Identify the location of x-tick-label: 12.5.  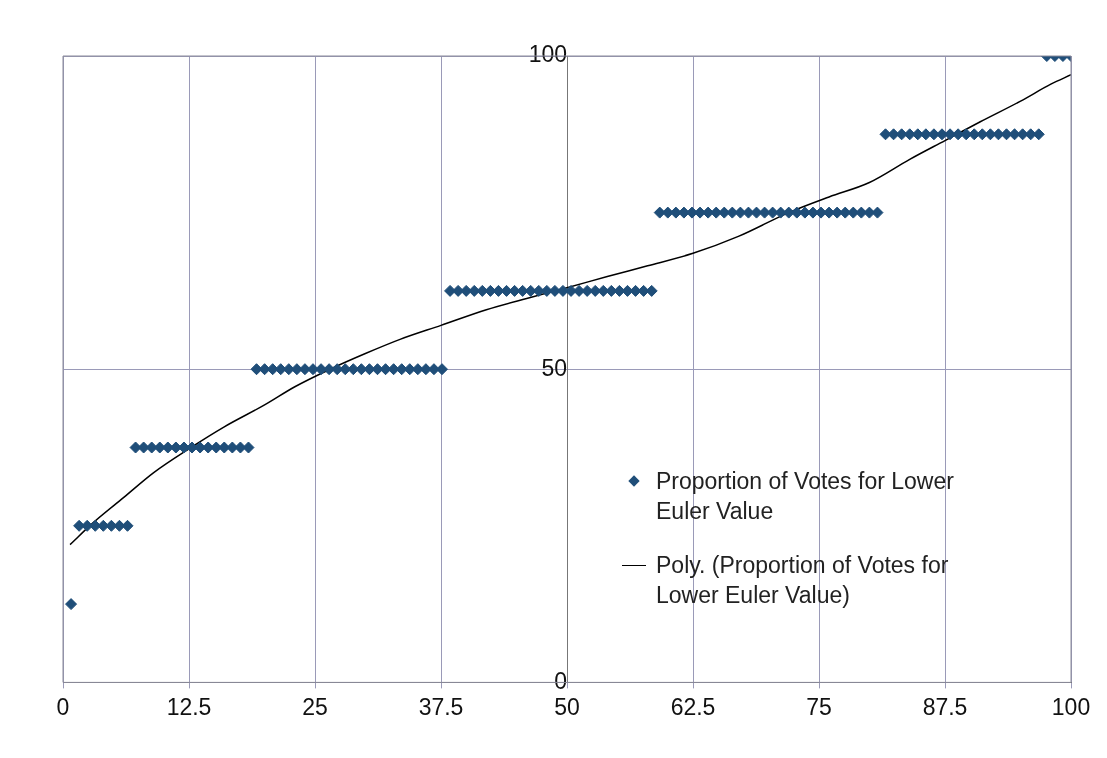
(189, 706).